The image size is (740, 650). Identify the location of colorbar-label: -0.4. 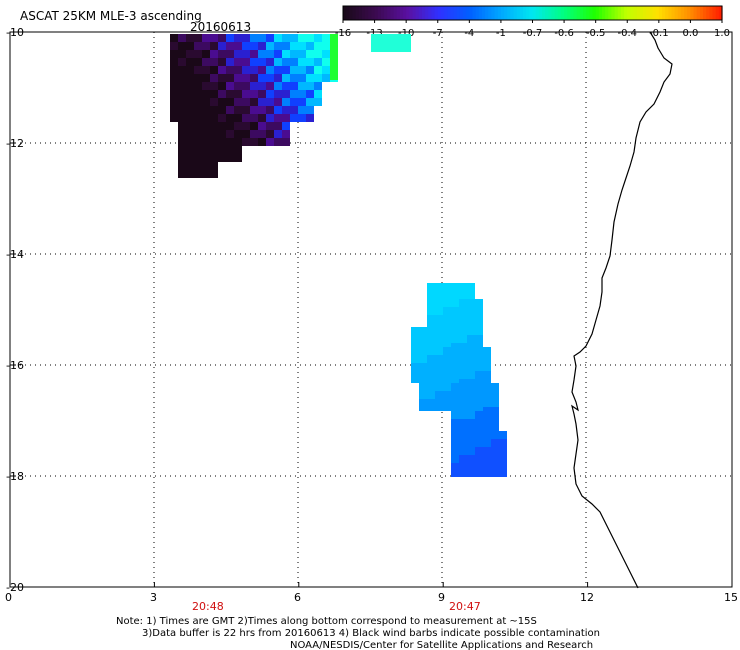
(627, 33).